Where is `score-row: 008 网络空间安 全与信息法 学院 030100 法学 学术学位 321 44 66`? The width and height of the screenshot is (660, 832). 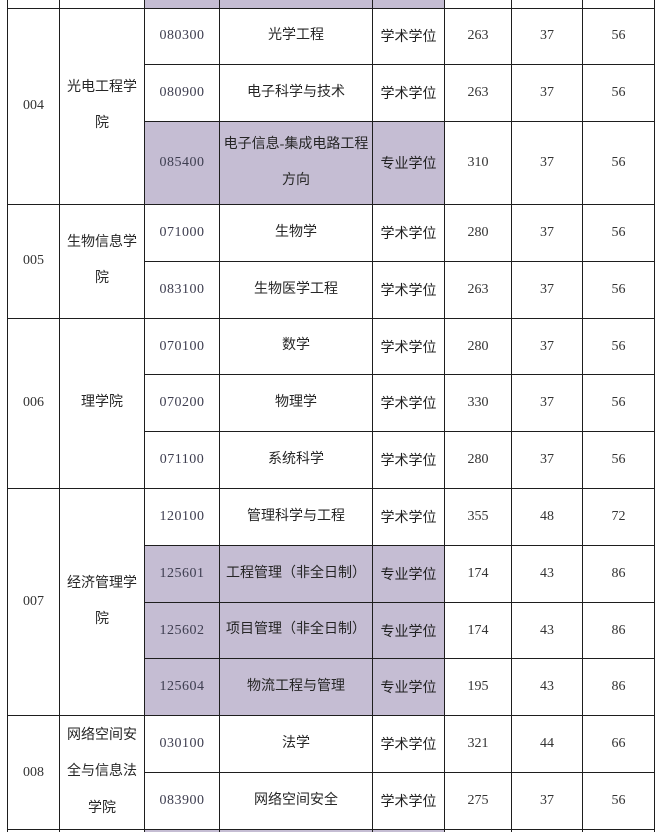 score-row: 008 网络空间安 全与信息法 学院 030100 法学 学术学位 321 44 66 is located at coordinates (331, 772).